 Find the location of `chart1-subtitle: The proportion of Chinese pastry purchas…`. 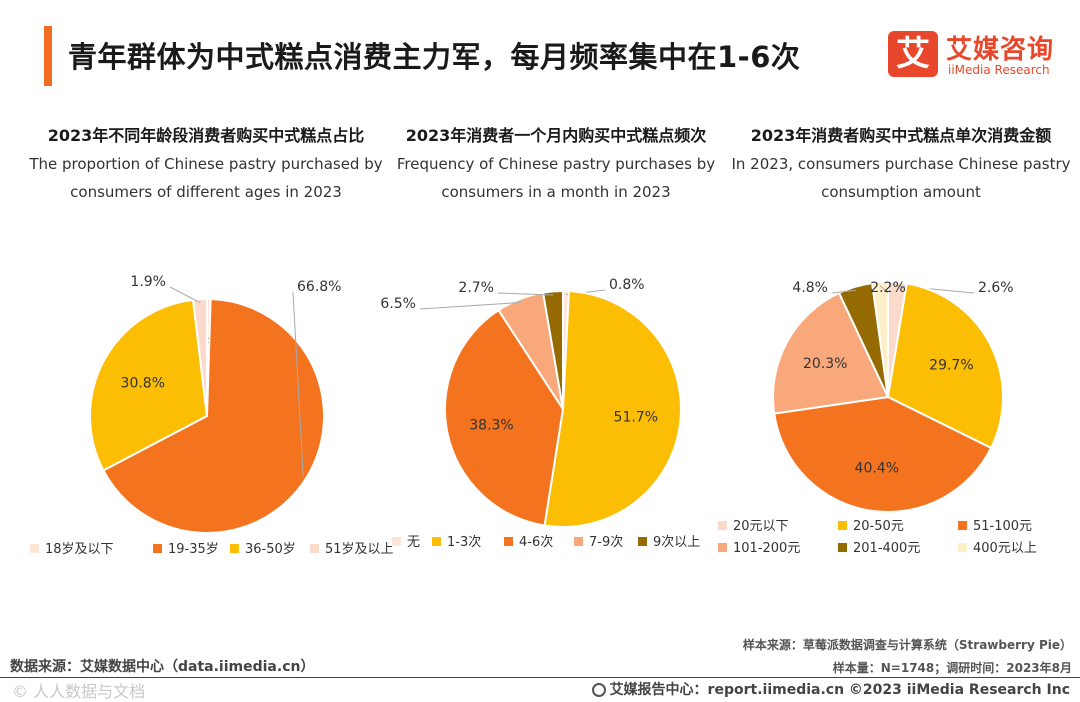

chart1-subtitle: The proportion of Chinese pastry purchas… is located at coordinates (206, 178).